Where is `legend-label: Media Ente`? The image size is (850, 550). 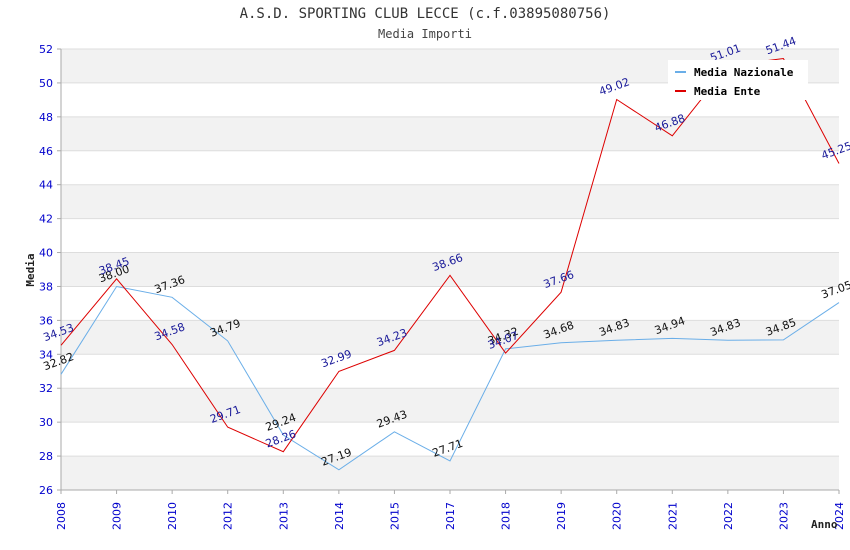 legend-label: Media Ente is located at coordinates (727, 91).